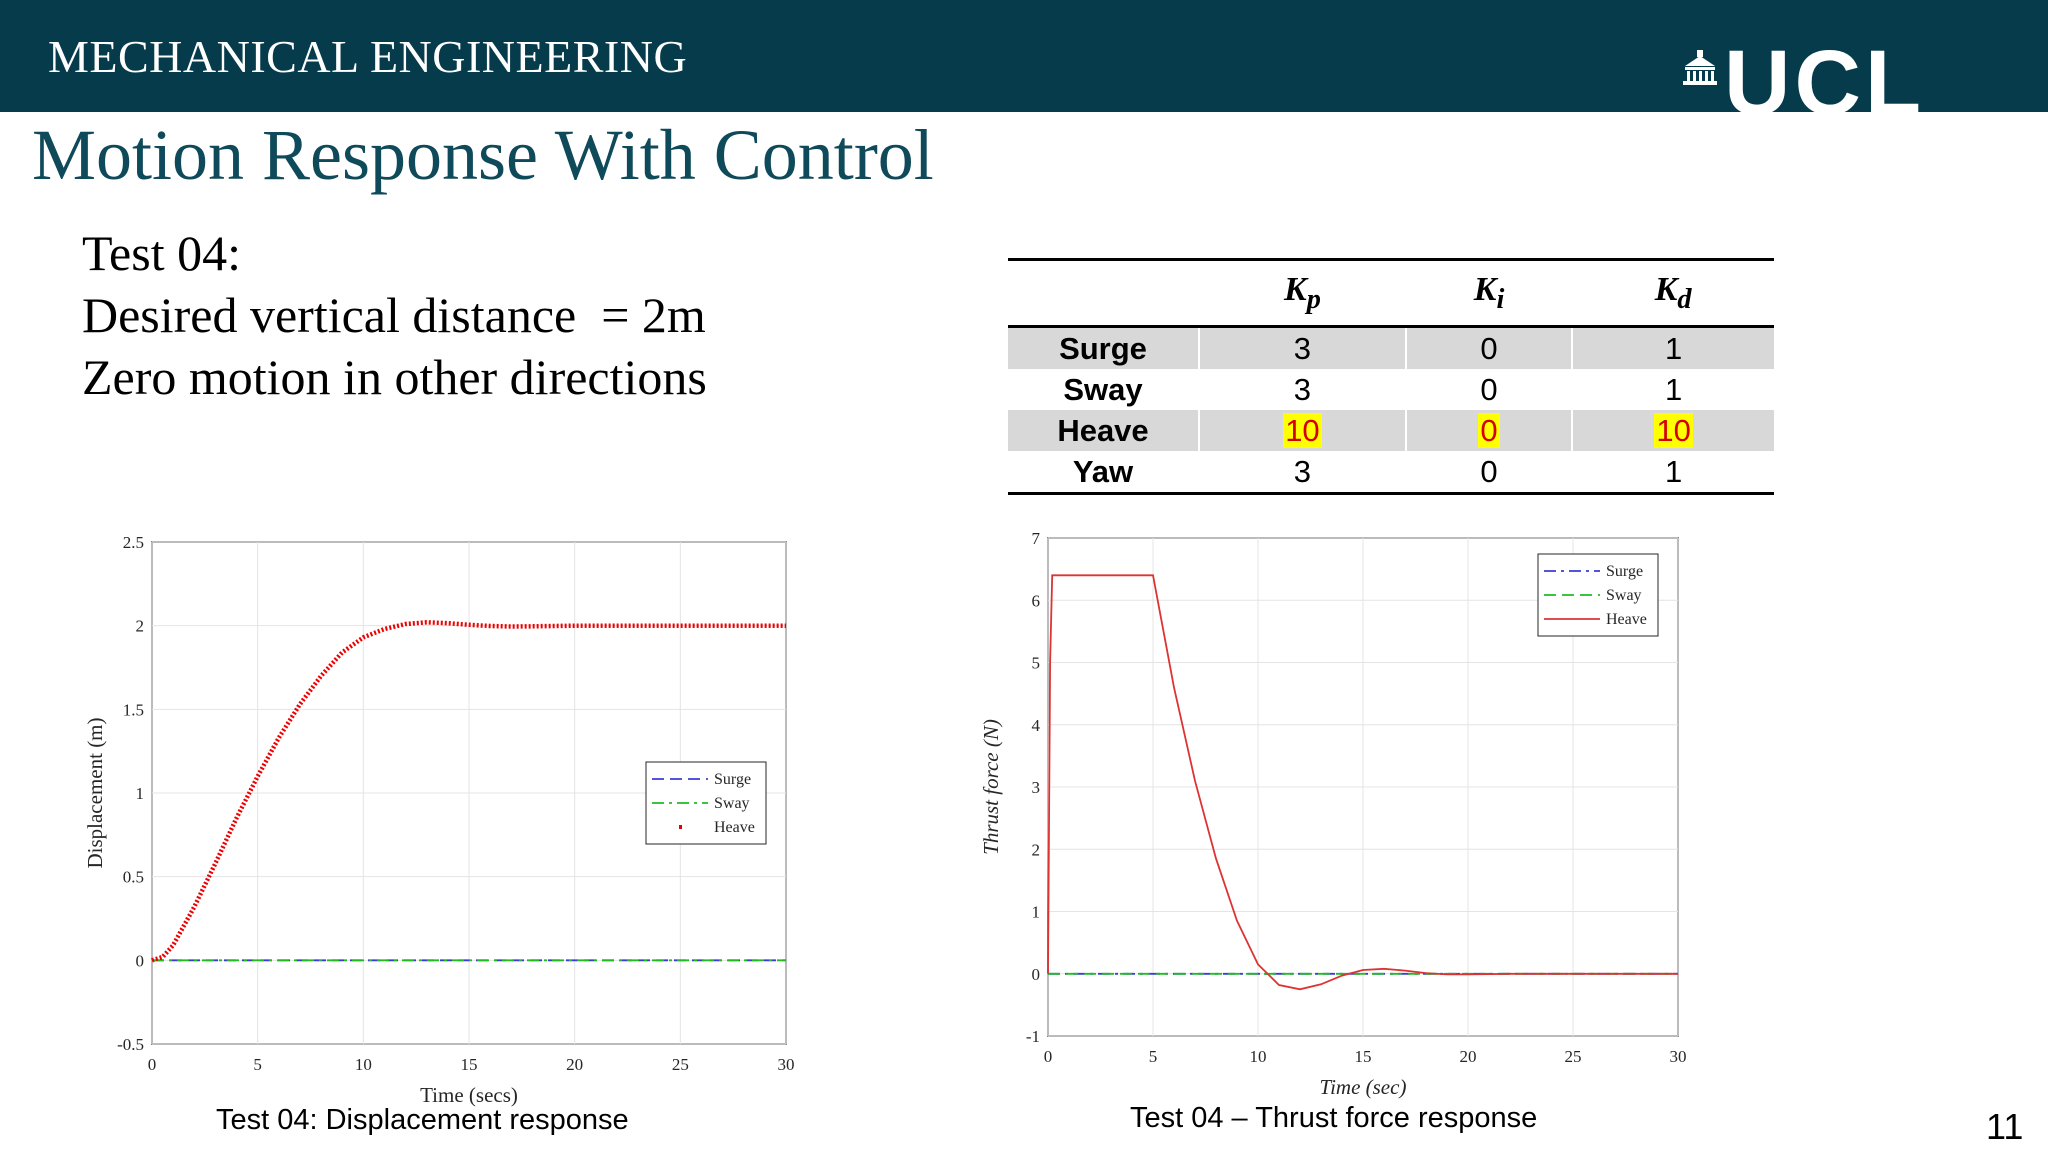 The image size is (2048, 1152). Describe the element at coordinates (133, 877) in the screenshot. I see `y-tick-label: 0.5` at that location.